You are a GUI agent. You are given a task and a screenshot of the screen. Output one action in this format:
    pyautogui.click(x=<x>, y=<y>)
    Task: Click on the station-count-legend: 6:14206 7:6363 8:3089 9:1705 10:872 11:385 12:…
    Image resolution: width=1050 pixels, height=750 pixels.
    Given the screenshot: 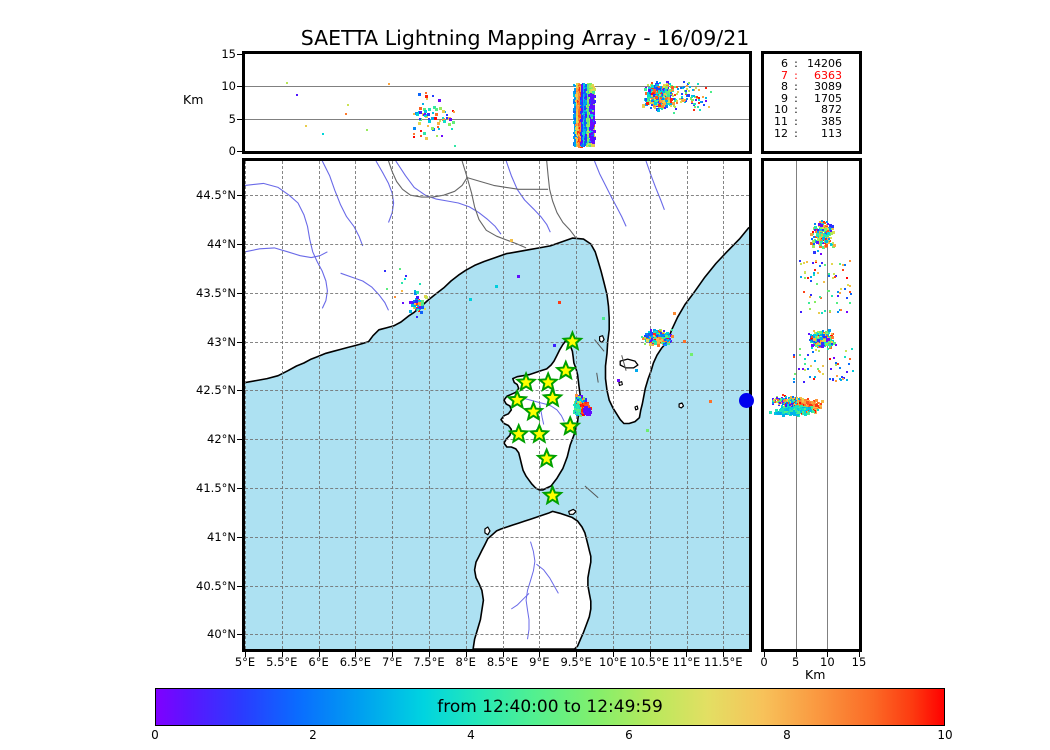 What is the action you would take?
    pyautogui.click(x=811, y=102)
    